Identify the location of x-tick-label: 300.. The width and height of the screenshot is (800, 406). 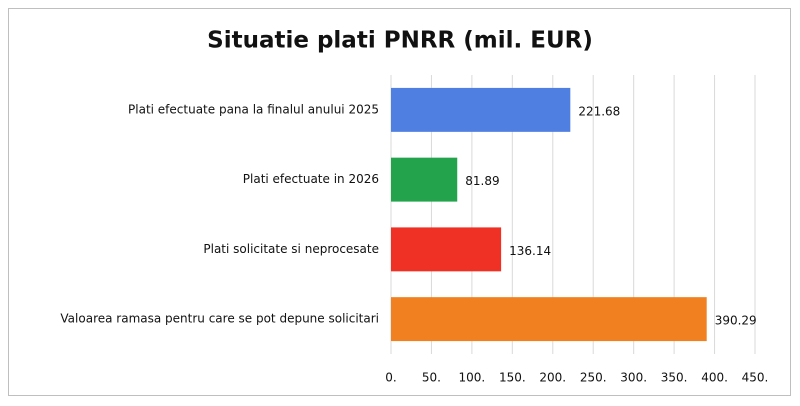
(633, 378).